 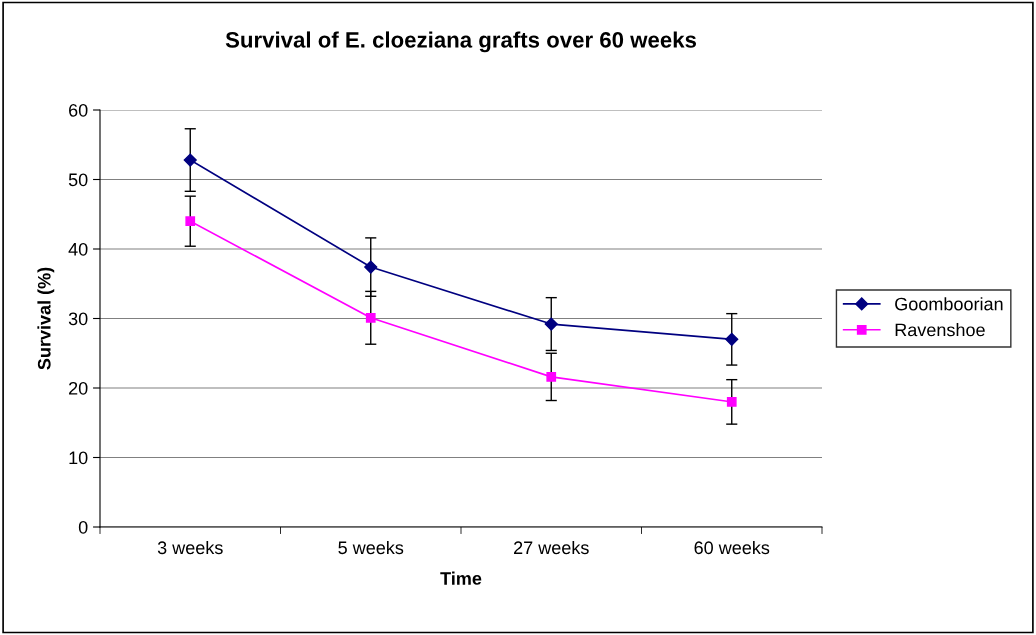 I want to click on y-tick-label: 10, so click(x=78, y=458).